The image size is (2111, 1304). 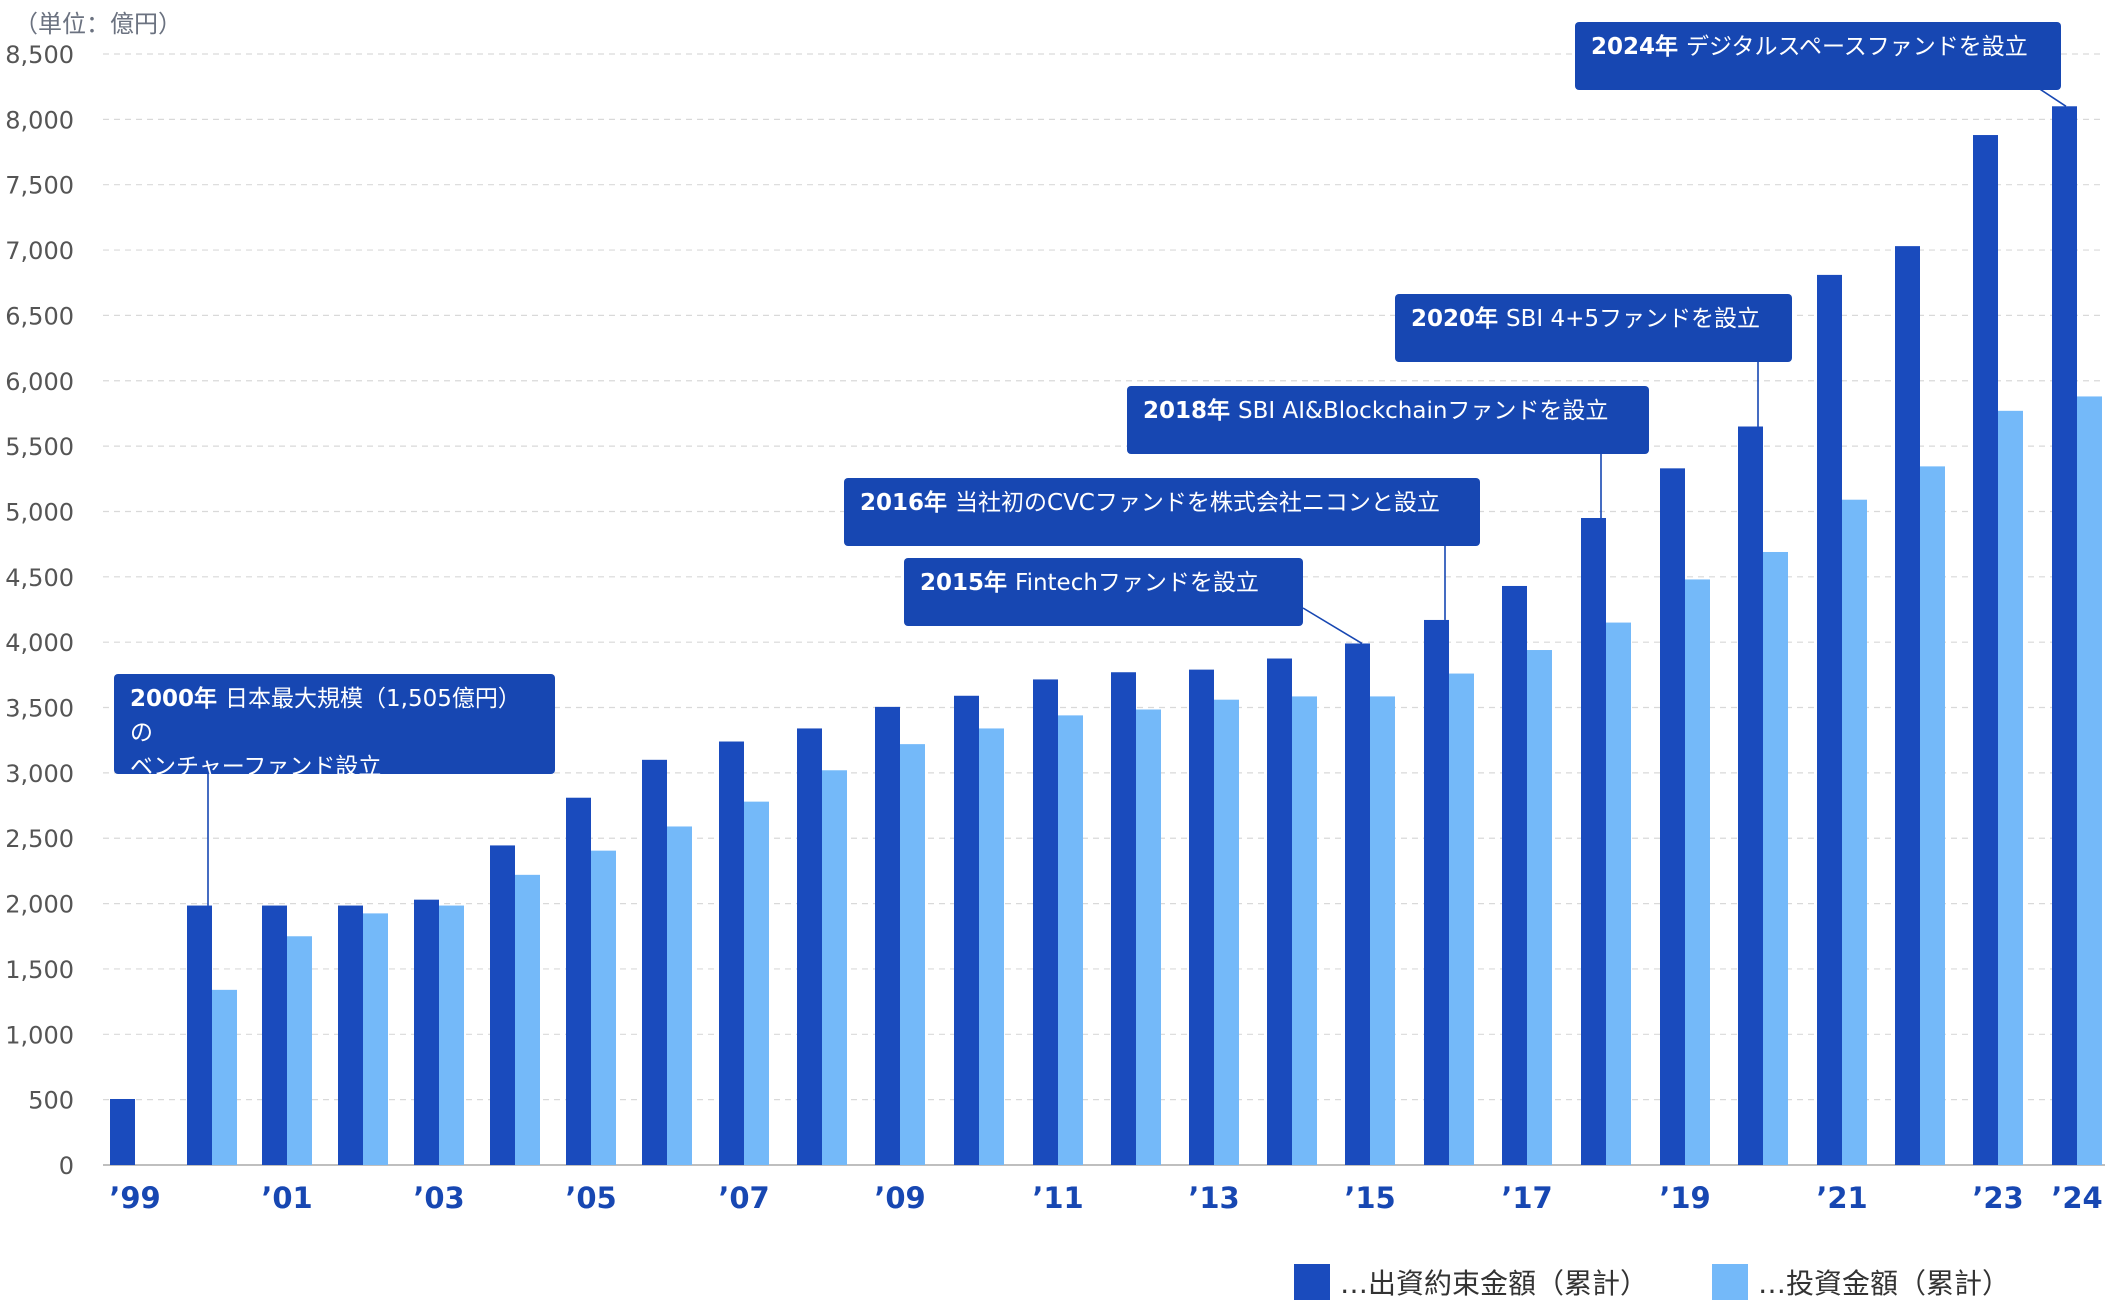 What do you see at coordinates (1332, 626) in the screenshot?
I see `callout-leader-line` at bounding box center [1332, 626].